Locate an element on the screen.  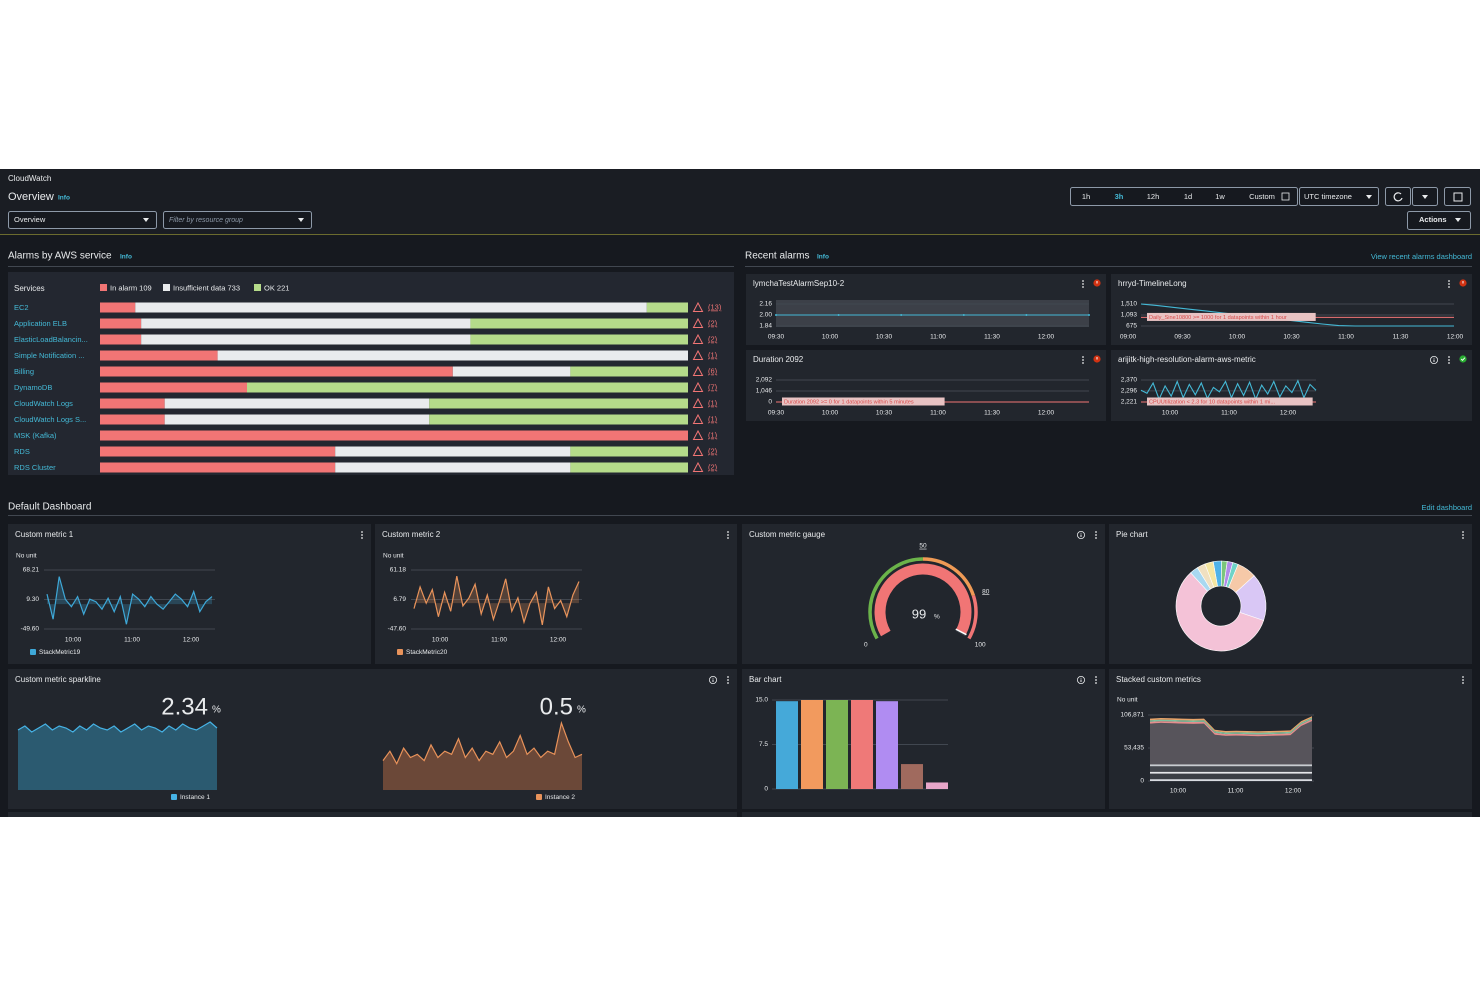
alarm-count: (6) is located at coordinates (713, 370).